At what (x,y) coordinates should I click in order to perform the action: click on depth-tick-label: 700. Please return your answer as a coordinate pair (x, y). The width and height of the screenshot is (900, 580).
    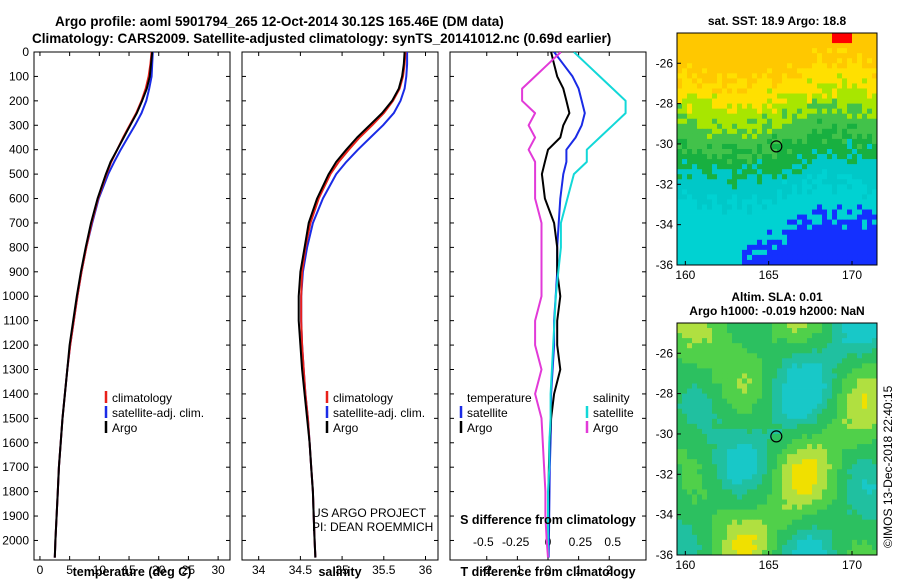
    Looking at the image, I should click on (19, 223).